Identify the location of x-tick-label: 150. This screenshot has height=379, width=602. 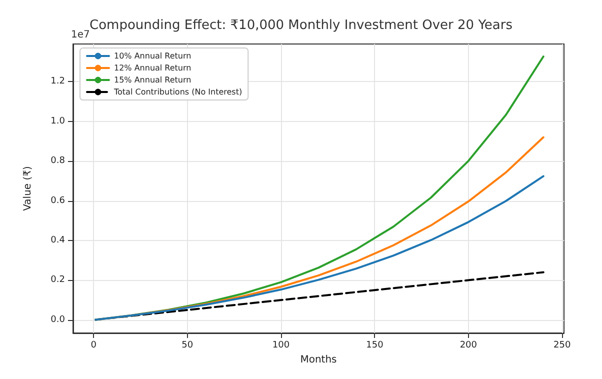
(375, 345).